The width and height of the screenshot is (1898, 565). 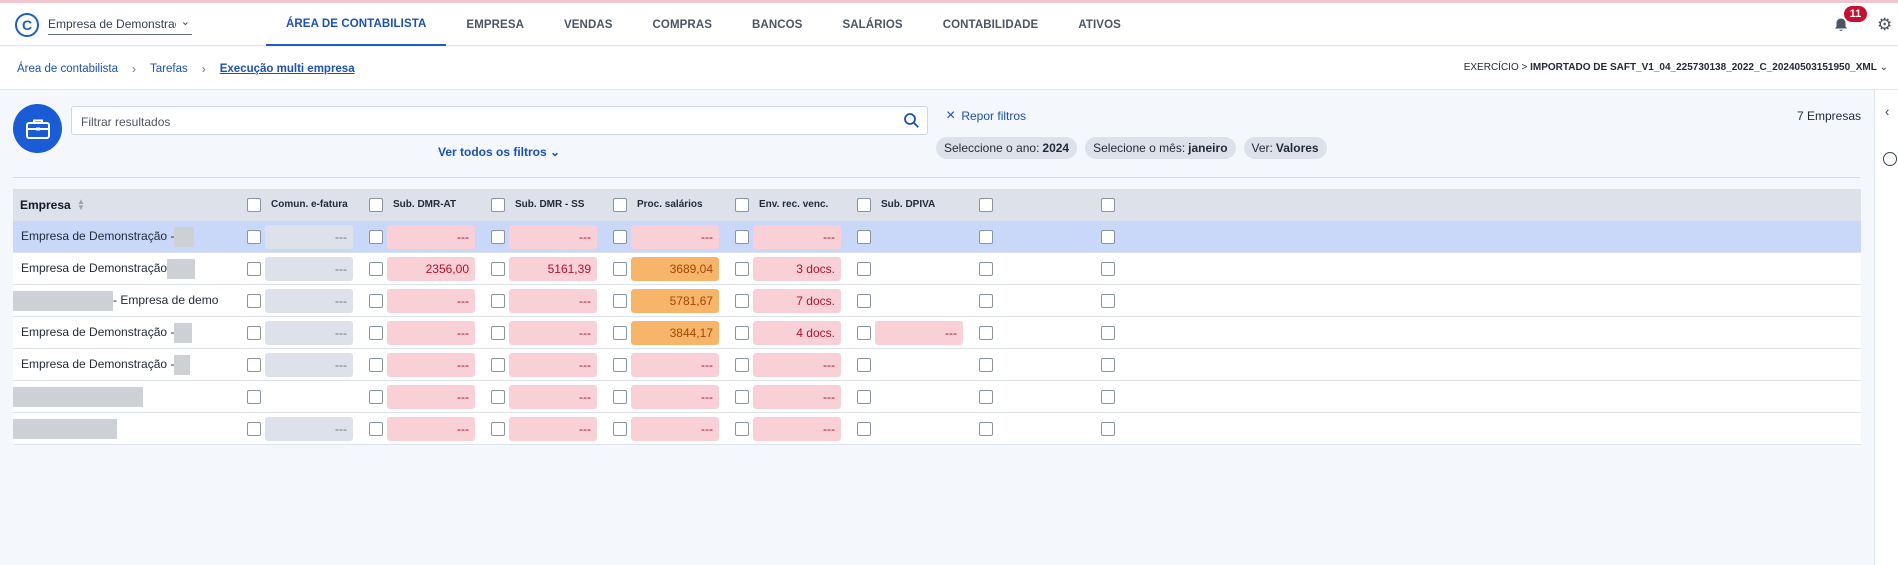 I want to click on reset-filters-button: × Repor filtros, so click(x=986, y=116).